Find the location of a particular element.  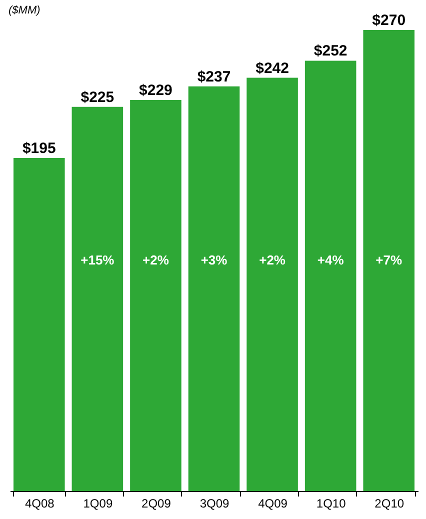

annotation: +4% is located at coordinates (330, 260).